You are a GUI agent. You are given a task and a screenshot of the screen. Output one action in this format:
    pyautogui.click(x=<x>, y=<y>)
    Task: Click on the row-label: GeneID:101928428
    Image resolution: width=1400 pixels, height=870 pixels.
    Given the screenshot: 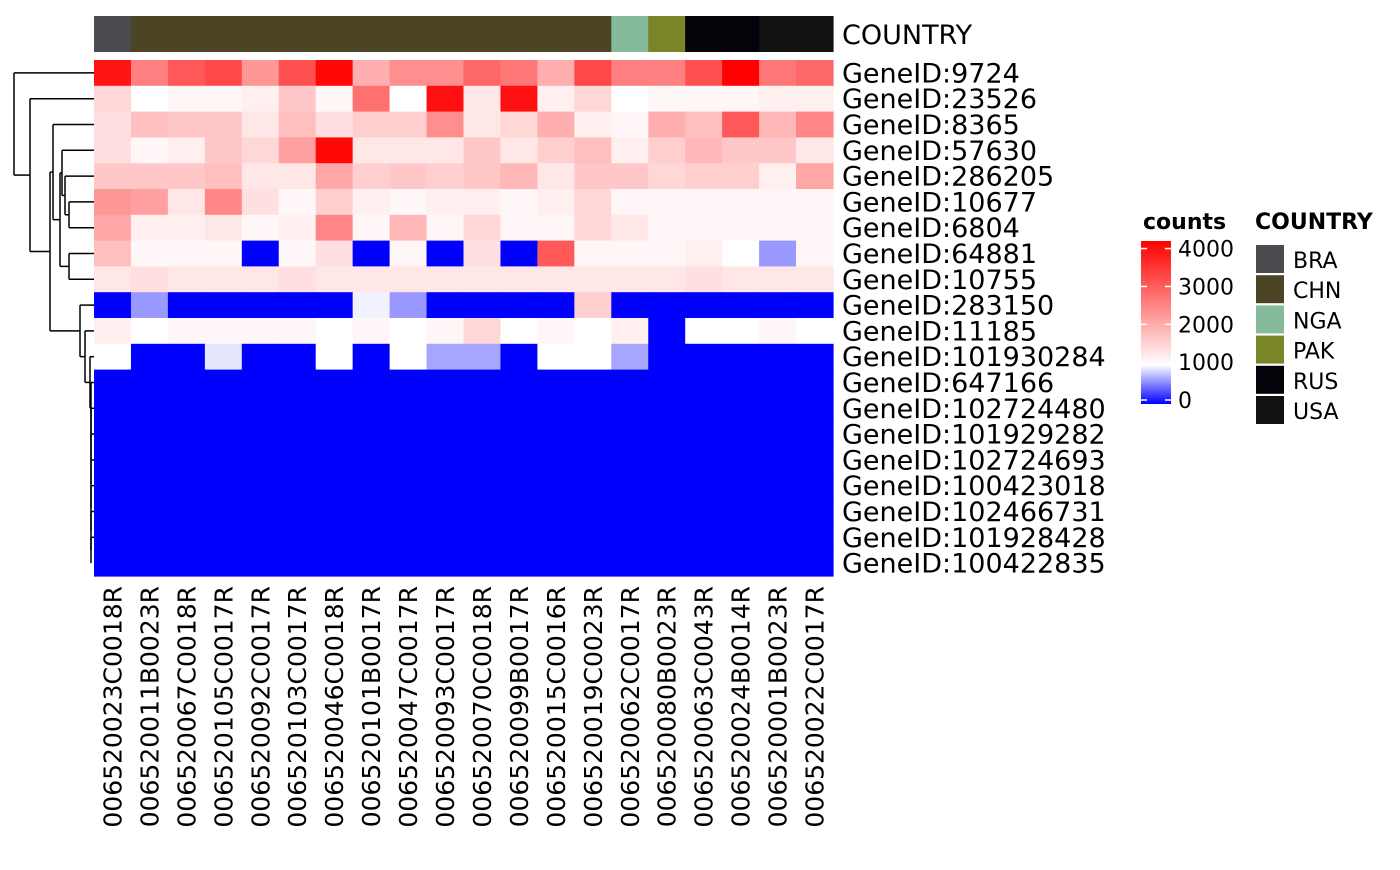 What is the action you would take?
    pyautogui.click(x=974, y=538)
    